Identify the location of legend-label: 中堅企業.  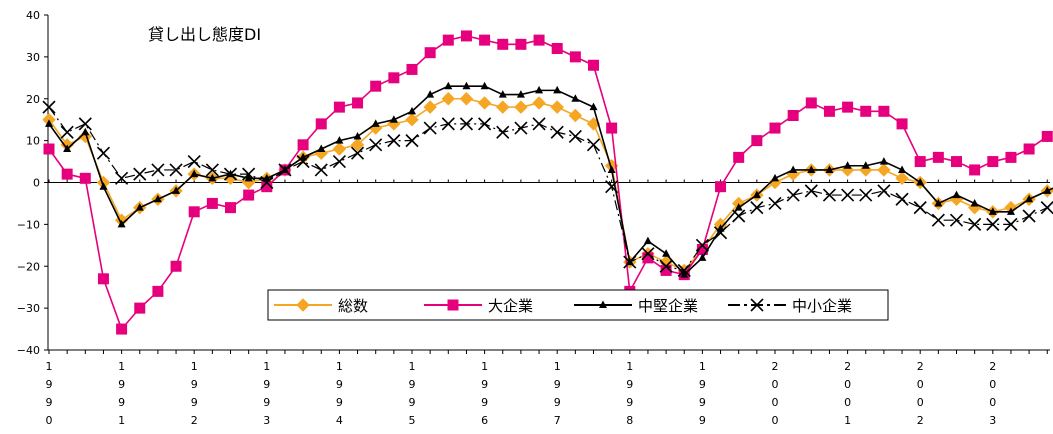
(668, 306).